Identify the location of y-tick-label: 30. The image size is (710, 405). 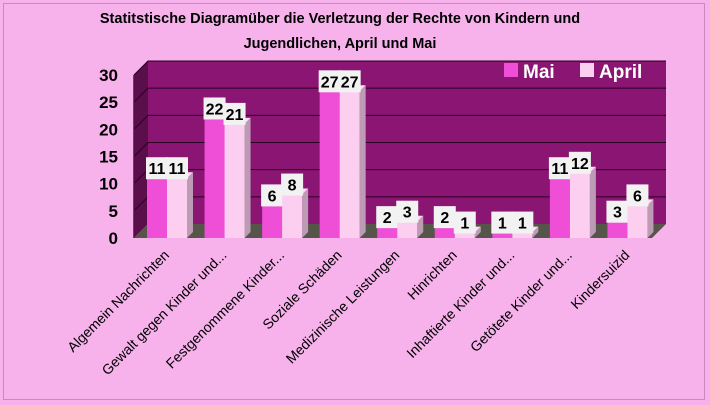
(108, 75).